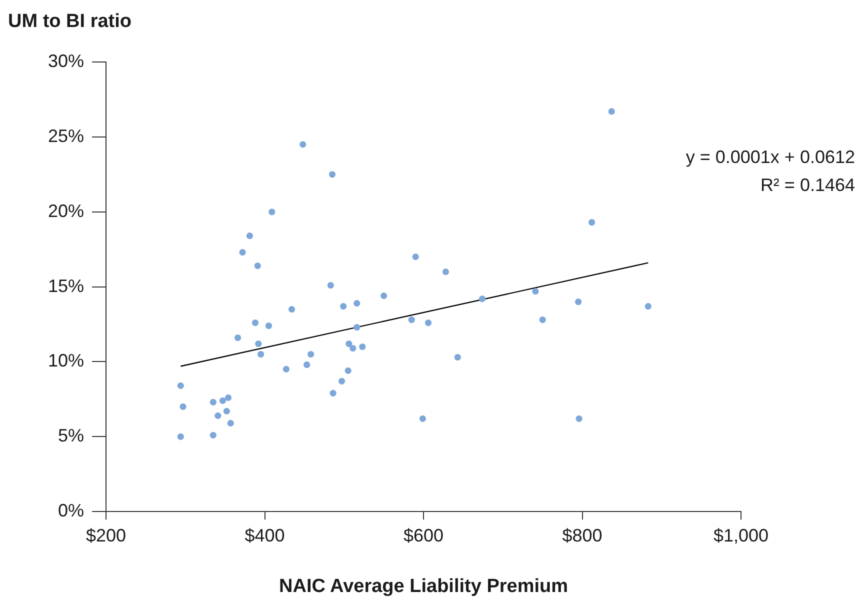  Describe the element at coordinates (770, 156) in the screenshot. I see `annotation: y = 0.0001x + 0.0612` at that location.